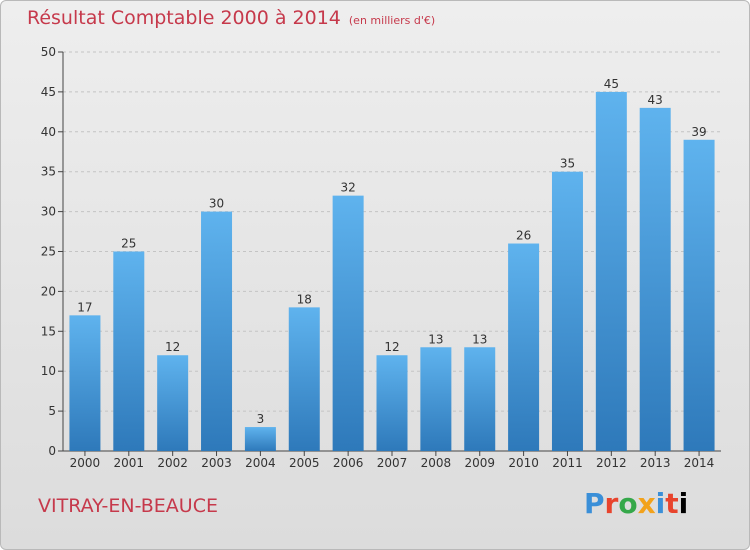  Describe the element at coordinates (348, 463) in the screenshot. I see `x-tick-label-2006: 2006` at that location.